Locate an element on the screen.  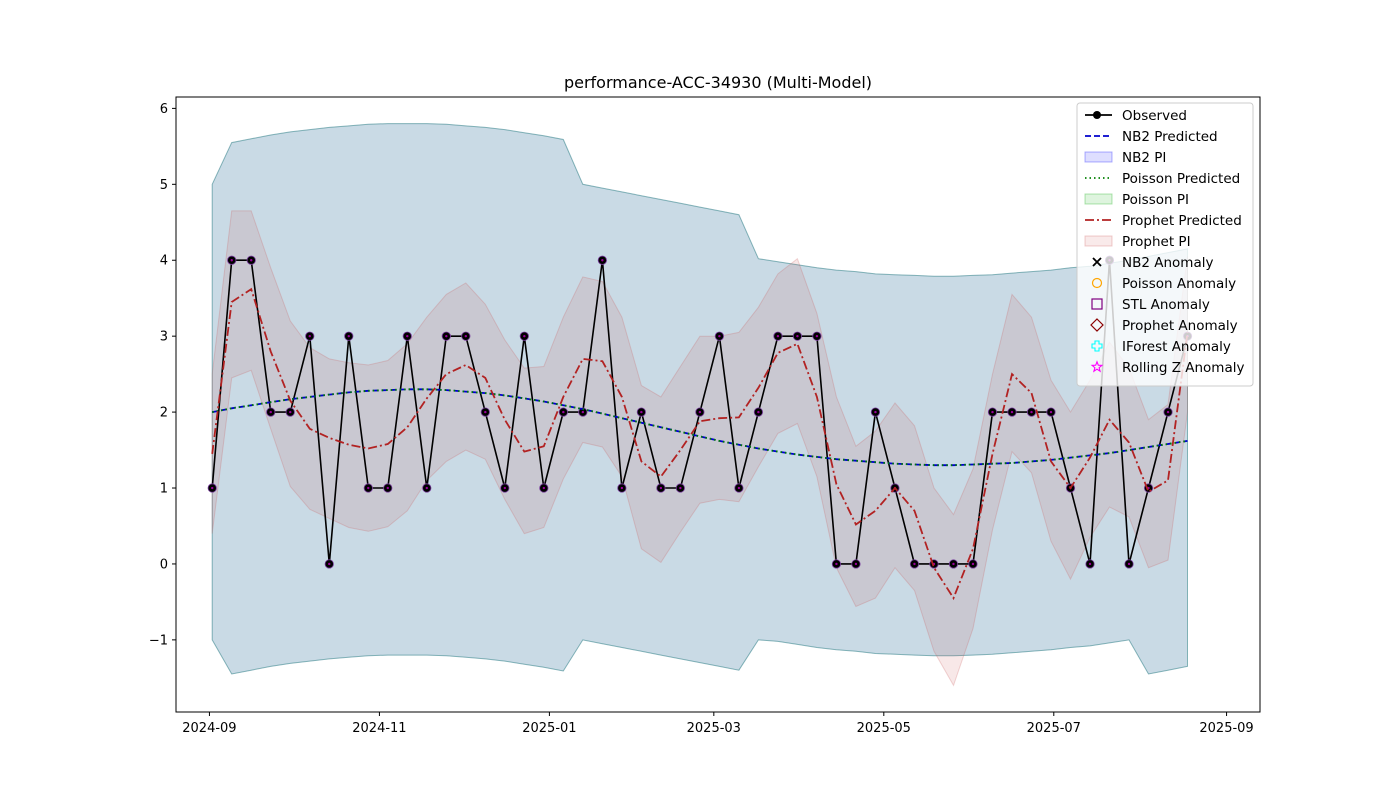
legend-entry: Rolling Z Anomaly is located at coordinates (1167, 368).